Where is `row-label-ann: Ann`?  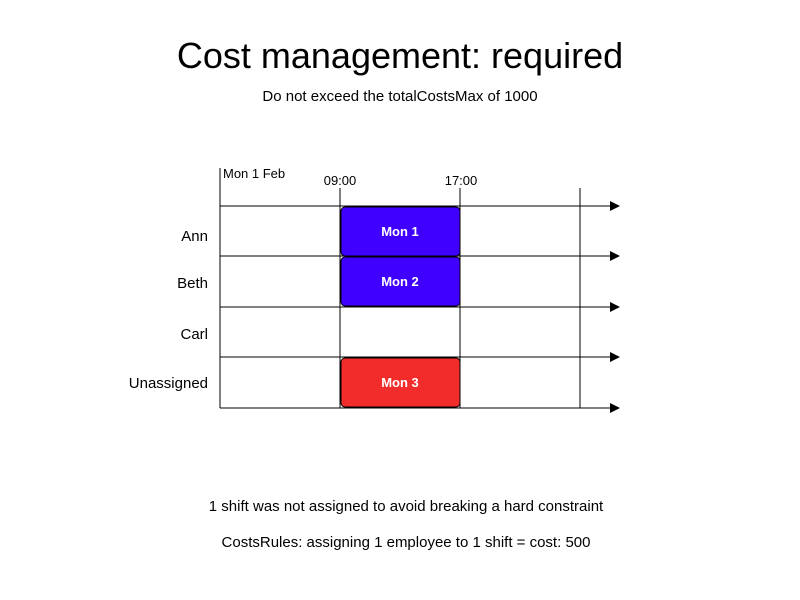 row-label-ann: Ann is located at coordinates (194, 236).